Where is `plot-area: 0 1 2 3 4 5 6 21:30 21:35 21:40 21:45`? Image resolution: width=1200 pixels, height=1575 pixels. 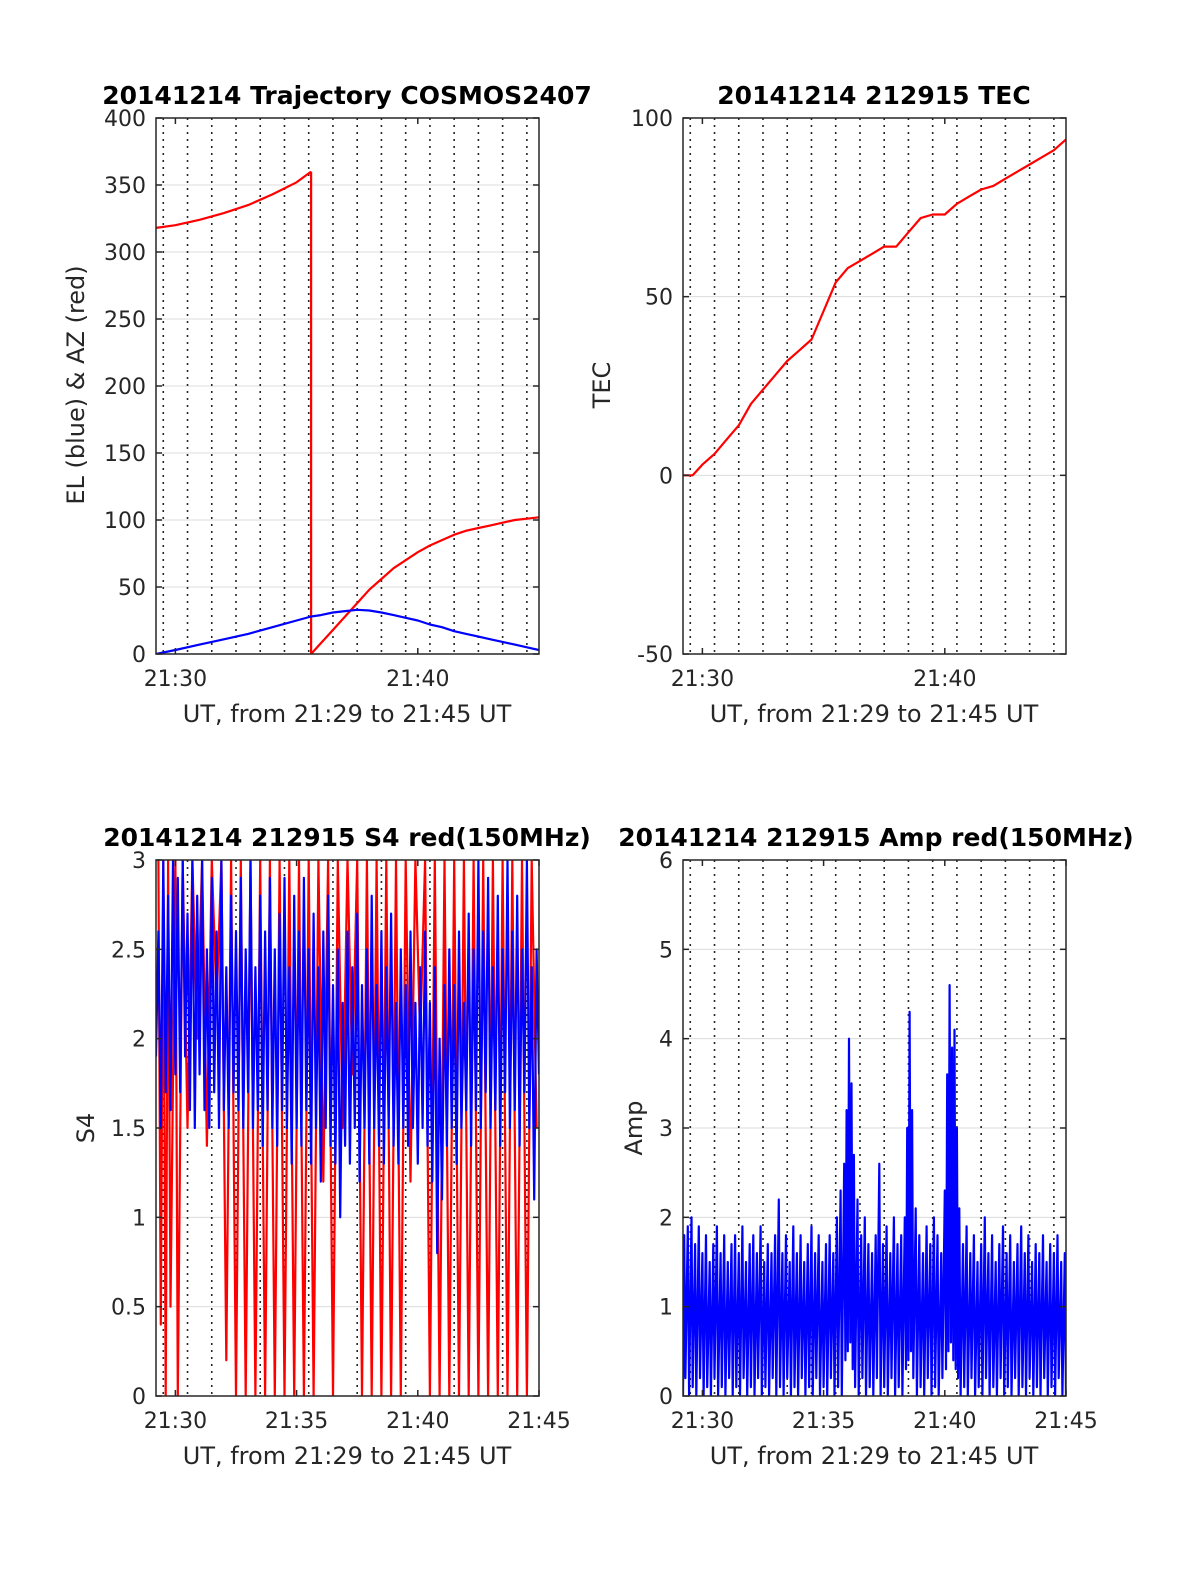 plot-area: 0 1 2 3 4 5 6 21:30 21:35 21:40 21:45 is located at coordinates (878, 1141).